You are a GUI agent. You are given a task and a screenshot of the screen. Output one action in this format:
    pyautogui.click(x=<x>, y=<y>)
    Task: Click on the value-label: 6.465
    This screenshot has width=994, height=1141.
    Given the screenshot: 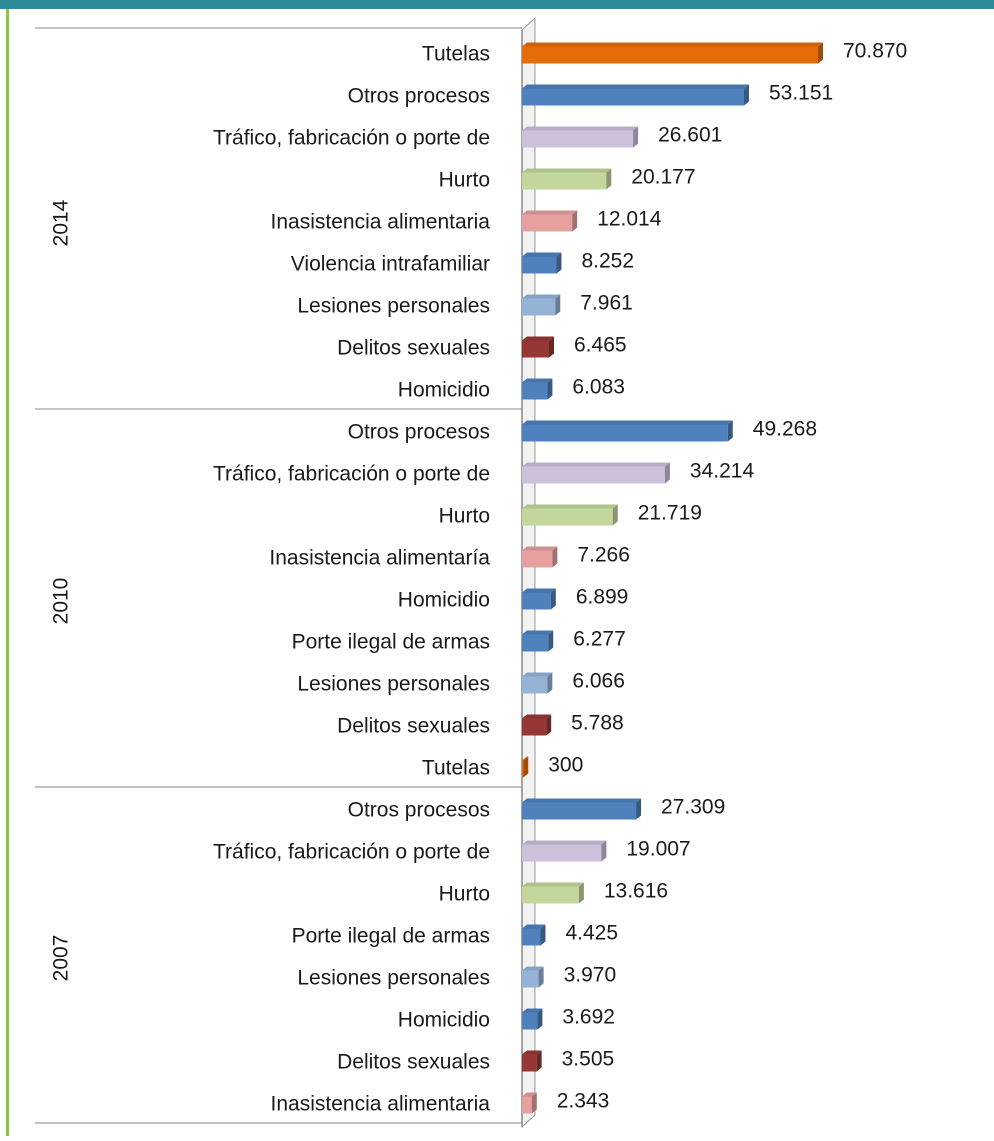 What is the action you would take?
    pyautogui.click(x=600, y=345)
    